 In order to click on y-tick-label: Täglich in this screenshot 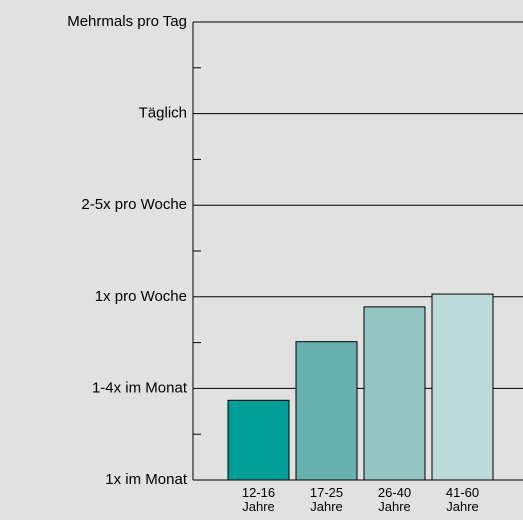, I will do `click(163, 113)`.